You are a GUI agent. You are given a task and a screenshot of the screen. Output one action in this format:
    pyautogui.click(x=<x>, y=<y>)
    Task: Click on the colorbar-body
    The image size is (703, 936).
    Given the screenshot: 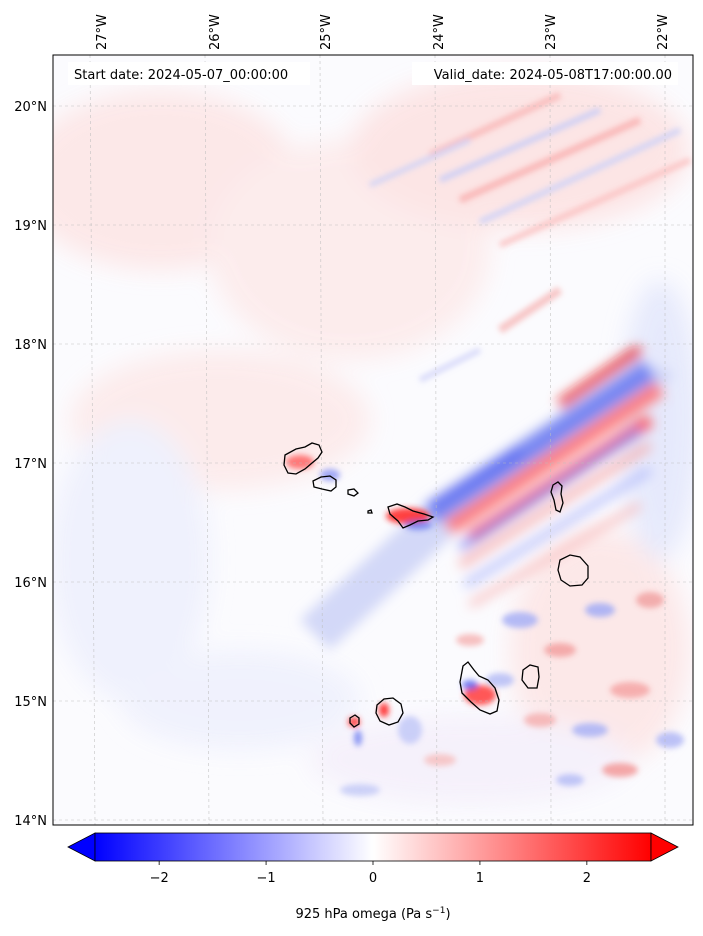 What is the action you would take?
    pyautogui.click(x=373, y=847)
    